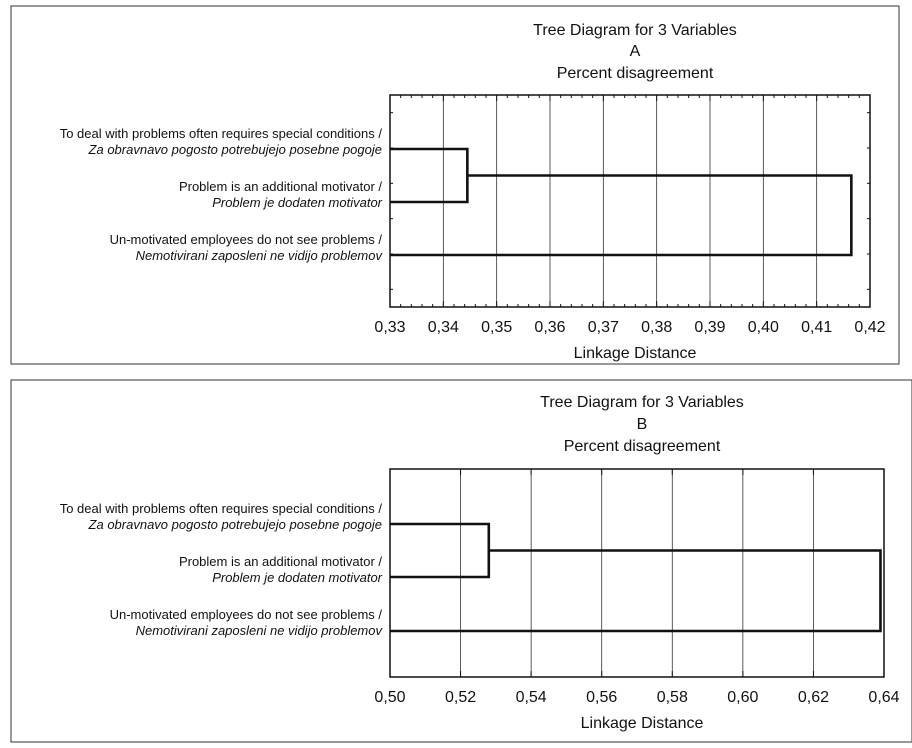  What do you see at coordinates (709, 327) in the screenshot?
I see `x-tick-label: 0,39` at bounding box center [709, 327].